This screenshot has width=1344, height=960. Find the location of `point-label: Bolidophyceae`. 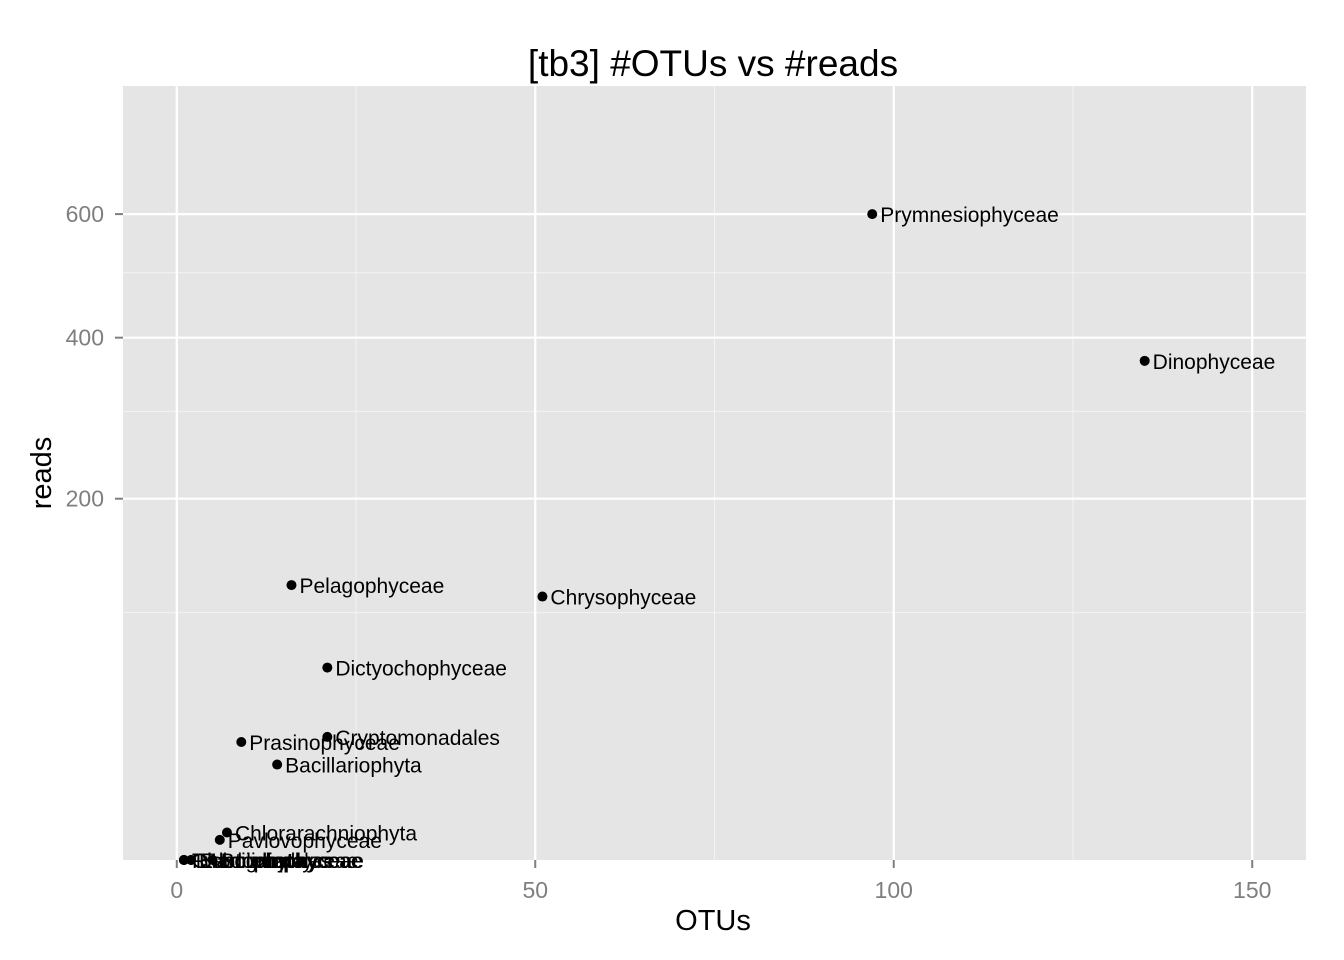

point-label: Bolidophyceae is located at coordinates (290, 861).